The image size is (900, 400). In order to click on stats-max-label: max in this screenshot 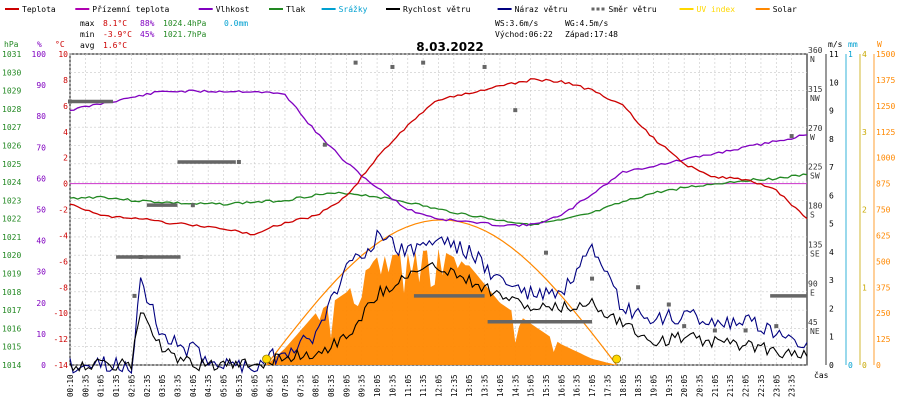, I will do `click(87, 23)`.